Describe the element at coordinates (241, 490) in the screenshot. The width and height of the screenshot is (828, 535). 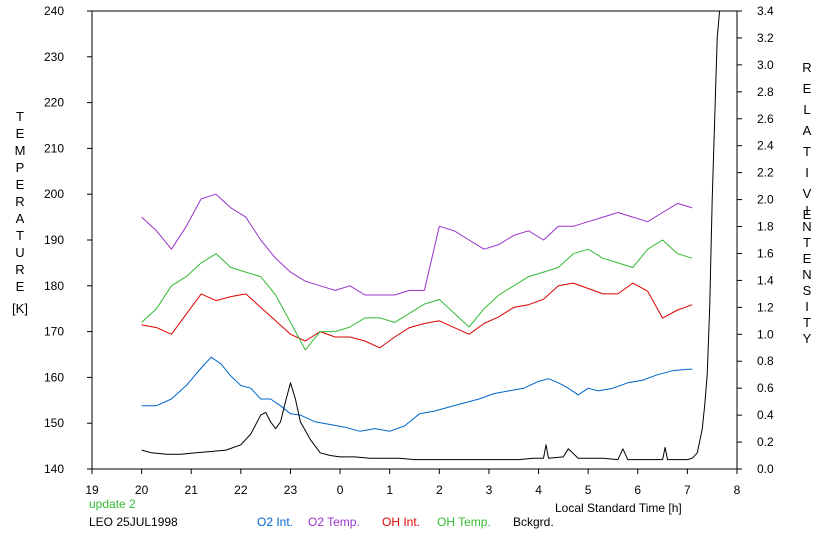
I see `x-tick-label: 22` at that location.